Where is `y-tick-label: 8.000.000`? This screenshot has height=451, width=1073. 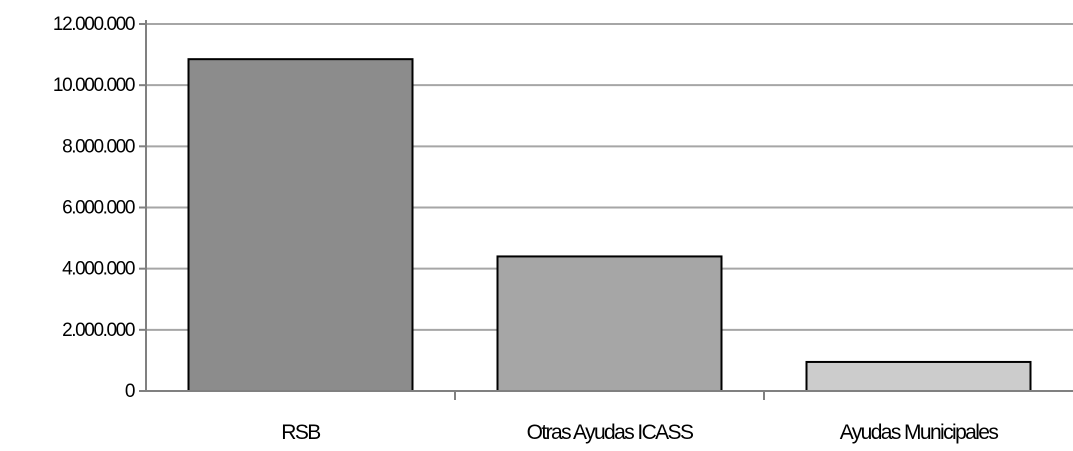
y-tick-label: 8.000.000 is located at coordinates (98, 146).